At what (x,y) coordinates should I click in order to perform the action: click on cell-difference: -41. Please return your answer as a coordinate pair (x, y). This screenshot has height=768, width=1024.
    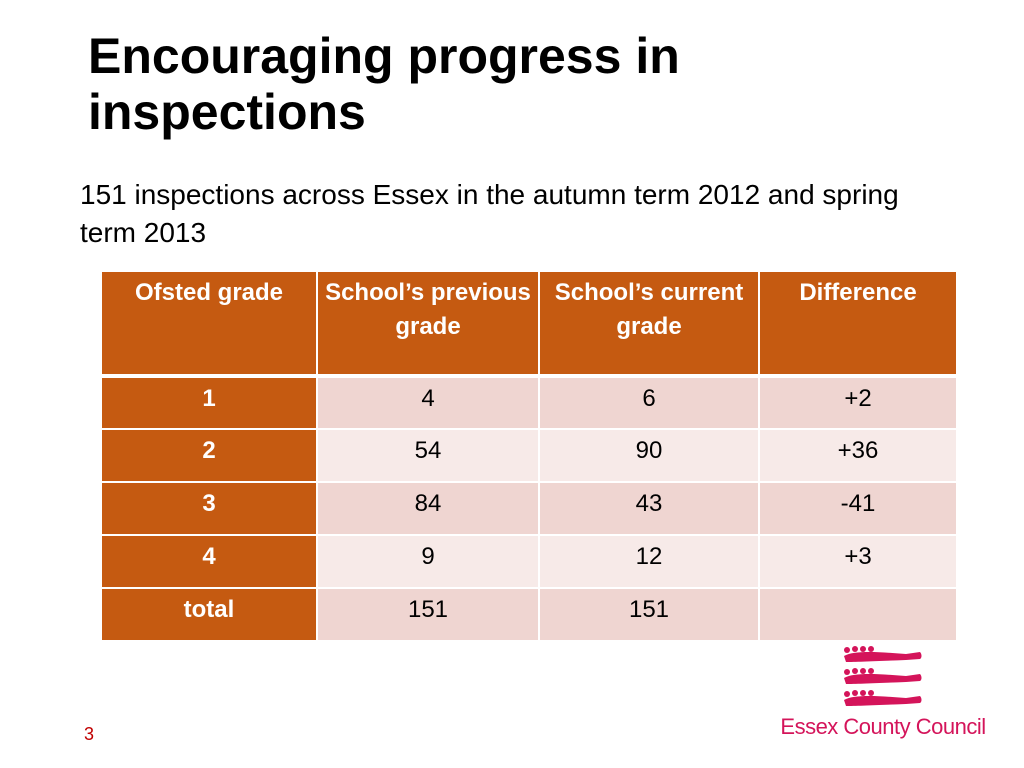
    Looking at the image, I should click on (858, 508).